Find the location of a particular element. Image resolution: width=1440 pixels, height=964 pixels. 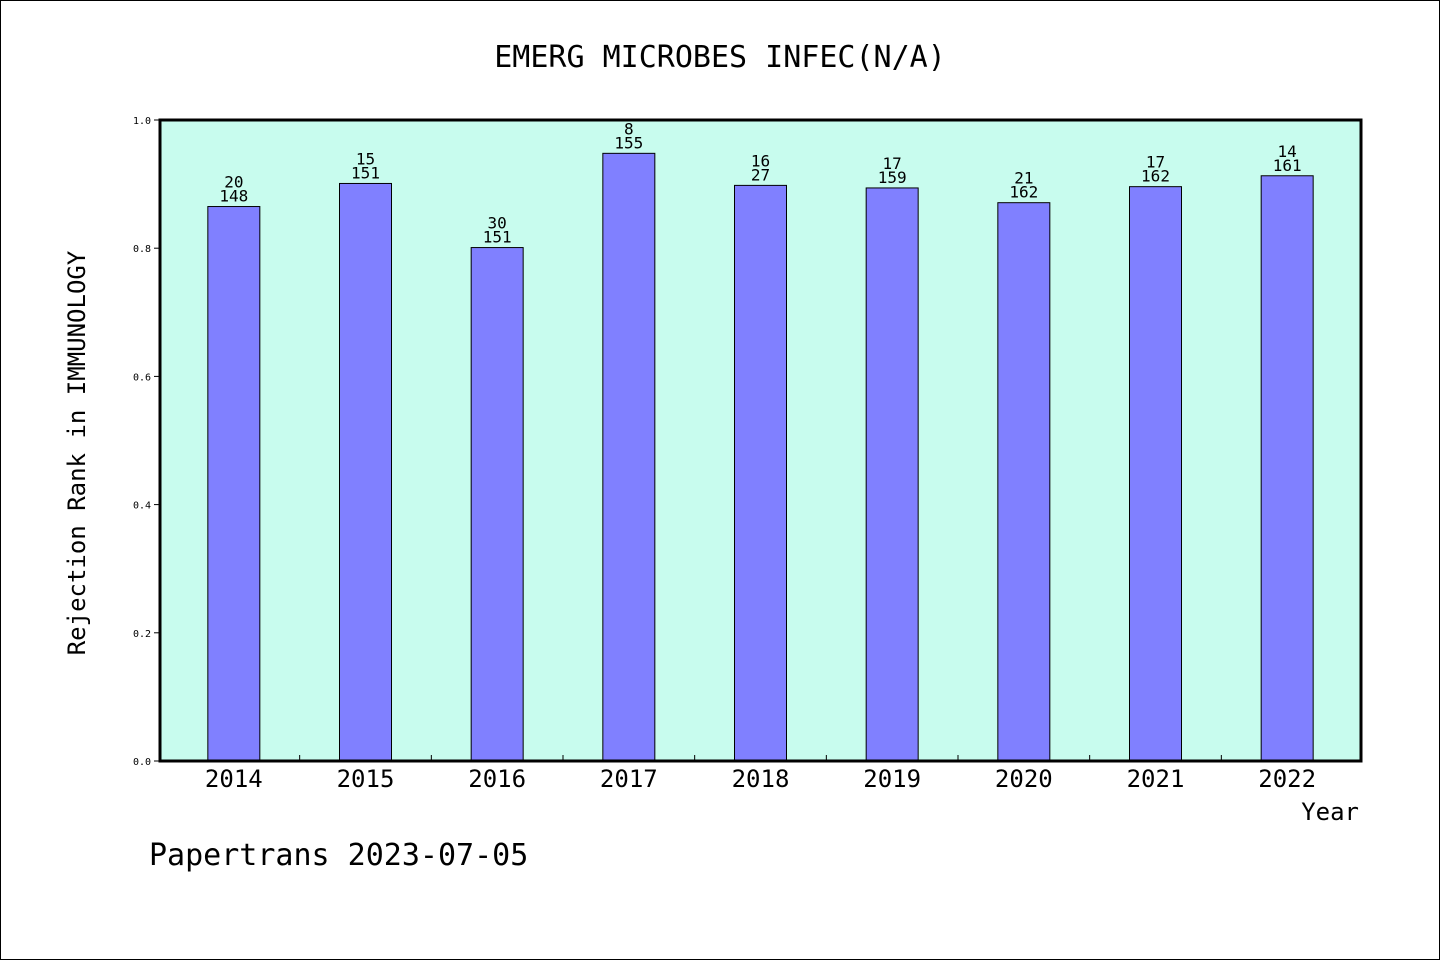

y-tick-label: 0.2 is located at coordinates (142, 634).